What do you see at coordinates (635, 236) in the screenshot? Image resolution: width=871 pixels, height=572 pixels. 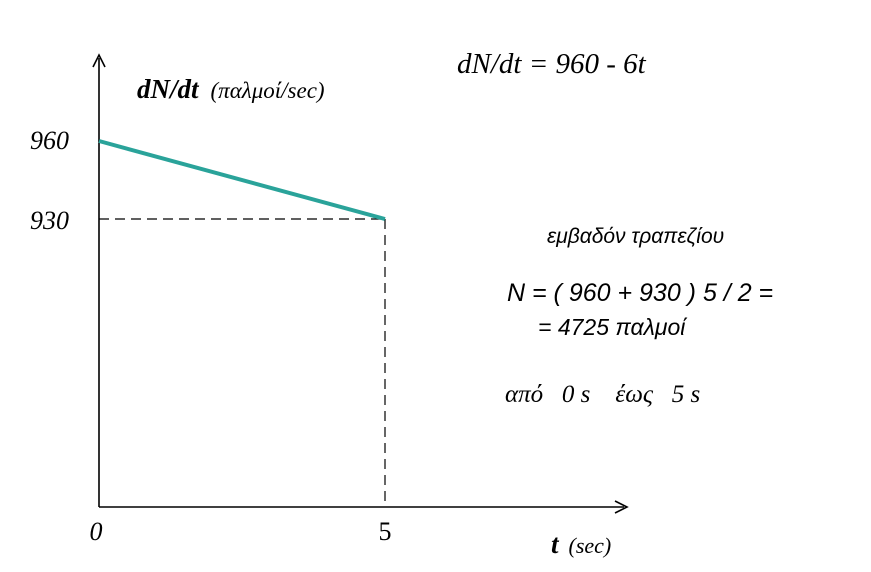 I see `area-title: εμβαδόν τραπεζίου` at bounding box center [635, 236].